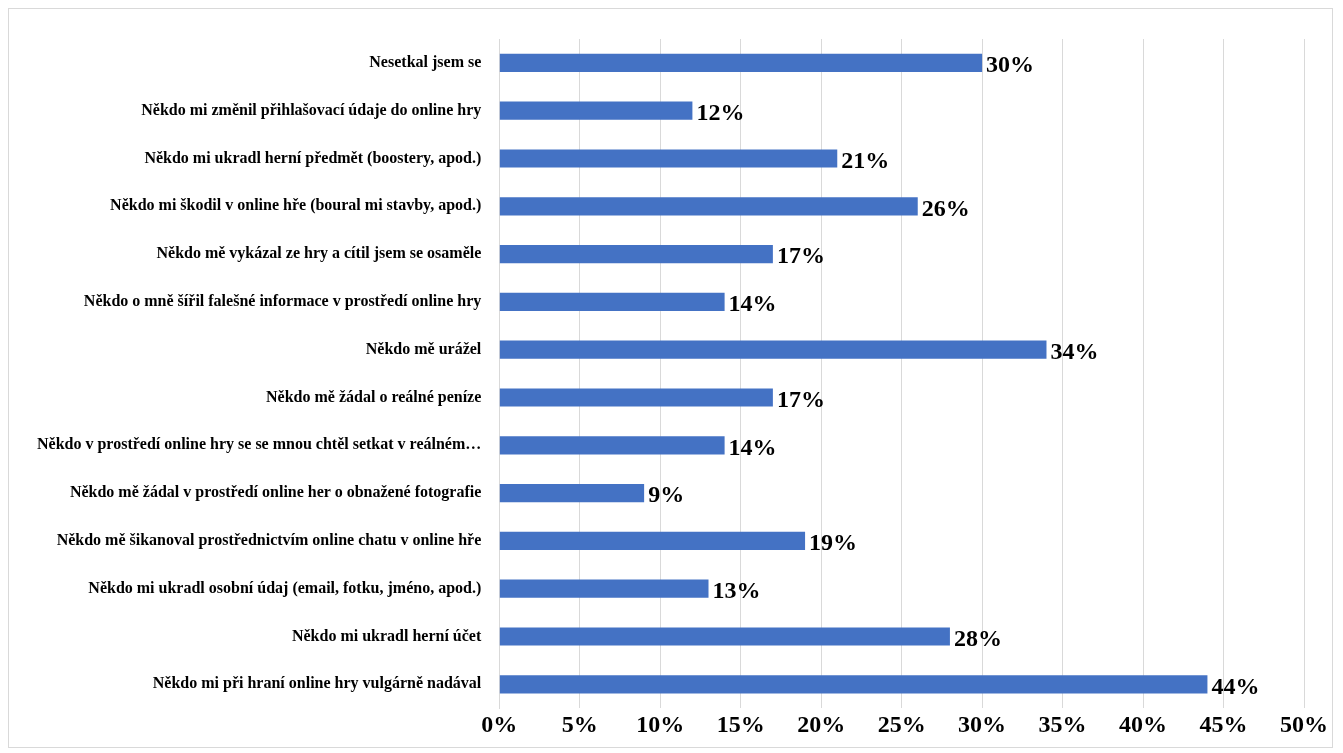 The height and width of the screenshot is (753, 1343). What do you see at coordinates (1062, 723) in the screenshot?
I see `x-tick-label: 35%` at bounding box center [1062, 723].